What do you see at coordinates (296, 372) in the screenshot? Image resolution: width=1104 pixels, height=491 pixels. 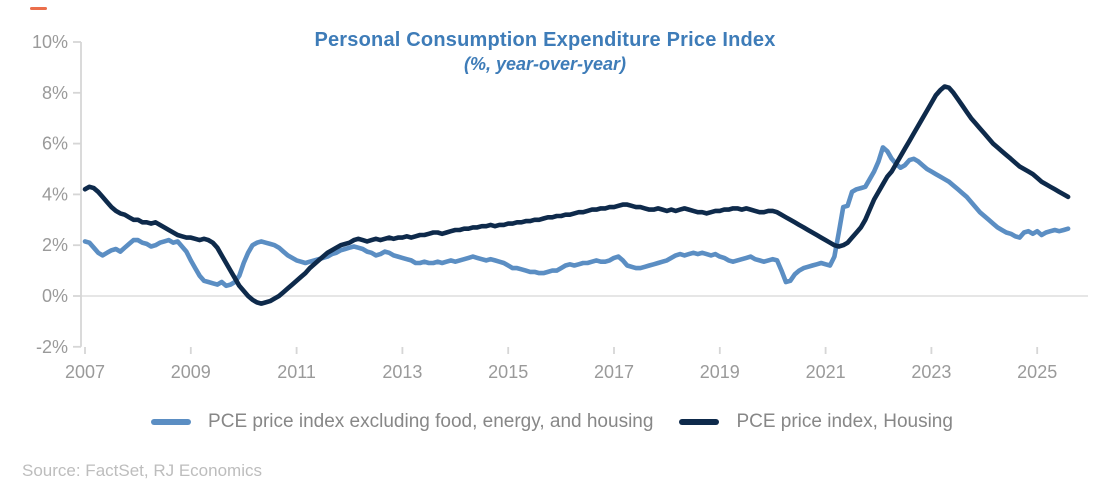 I see `svg-text: 2011` at bounding box center [296, 372].